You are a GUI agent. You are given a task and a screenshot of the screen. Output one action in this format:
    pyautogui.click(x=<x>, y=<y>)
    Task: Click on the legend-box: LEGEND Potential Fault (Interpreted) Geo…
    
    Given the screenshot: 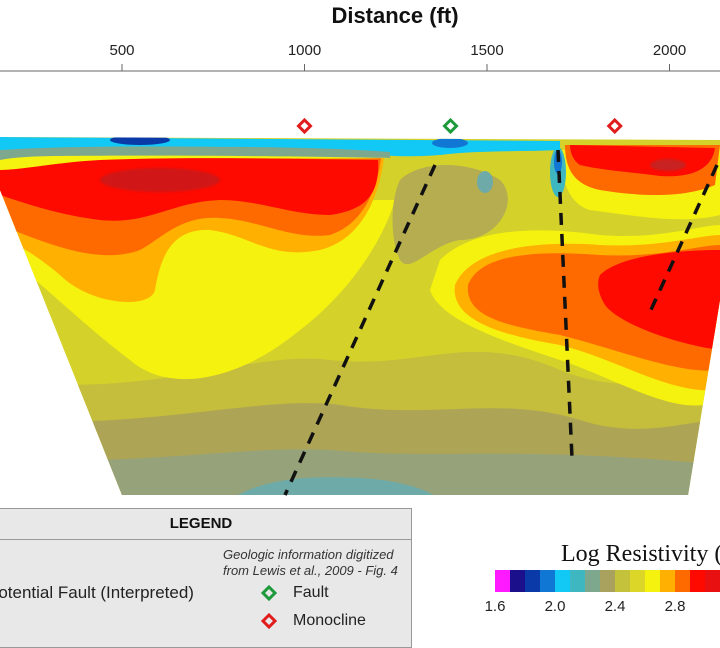 What is the action you would take?
    pyautogui.click(x=206, y=578)
    